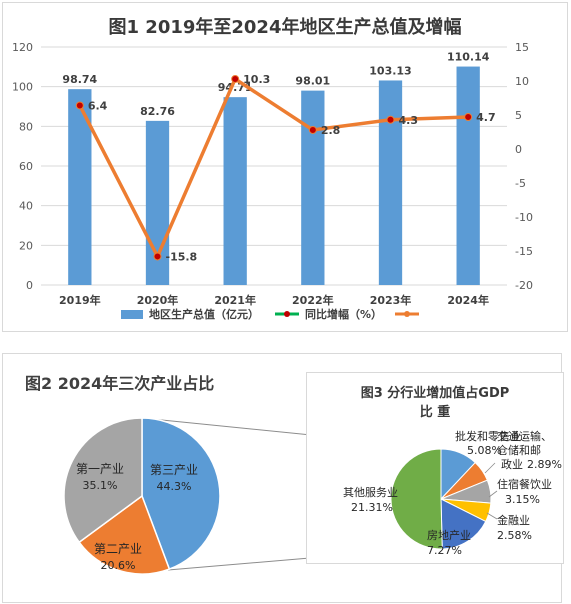 The height and width of the screenshot is (604, 571). Describe the element at coordinates (132, 314) in the screenshot. I see `legend-bar-swatch` at that location.